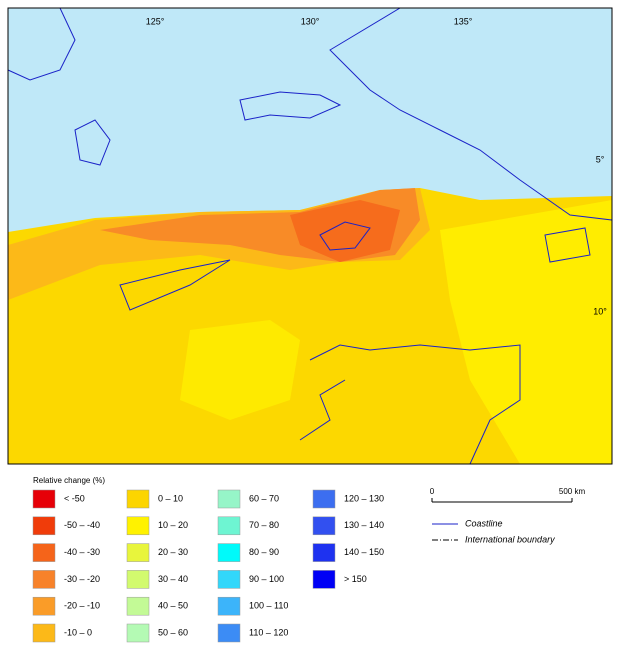 The image size is (620, 651). I want to click on legend-label: 110 – 120, so click(268, 632).